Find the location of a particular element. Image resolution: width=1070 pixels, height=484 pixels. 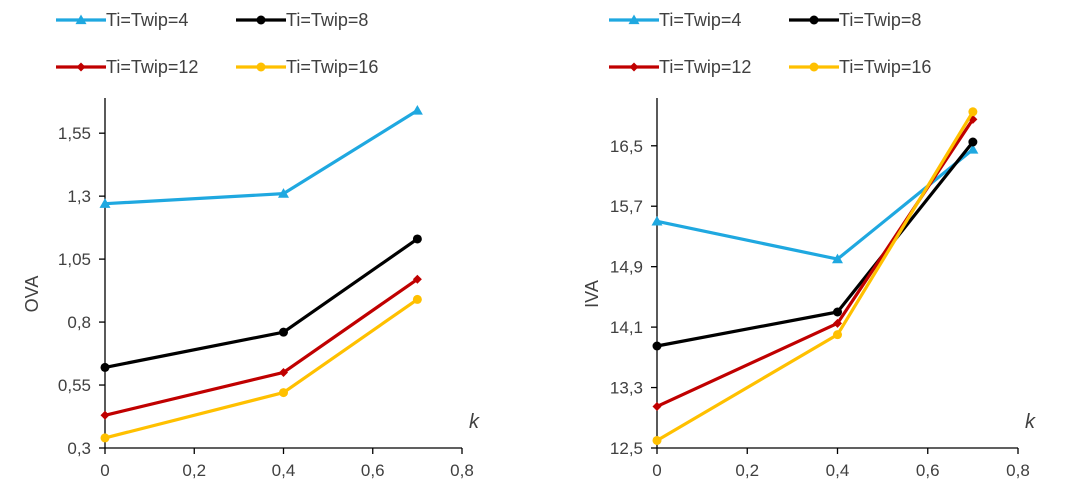

y-tick-label: 14,1 is located at coordinates (626, 327).